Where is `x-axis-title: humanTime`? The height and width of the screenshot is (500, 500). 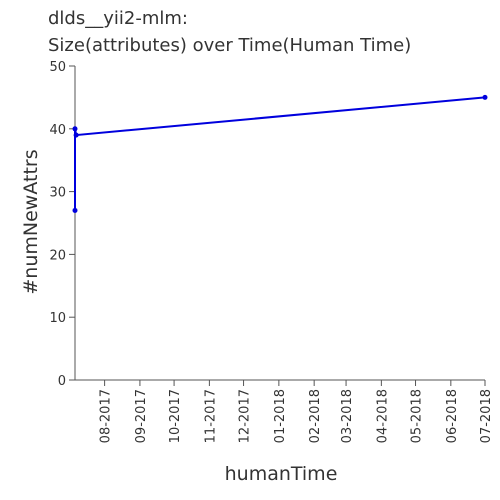 x-axis-title: humanTime is located at coordinates (281, 474).